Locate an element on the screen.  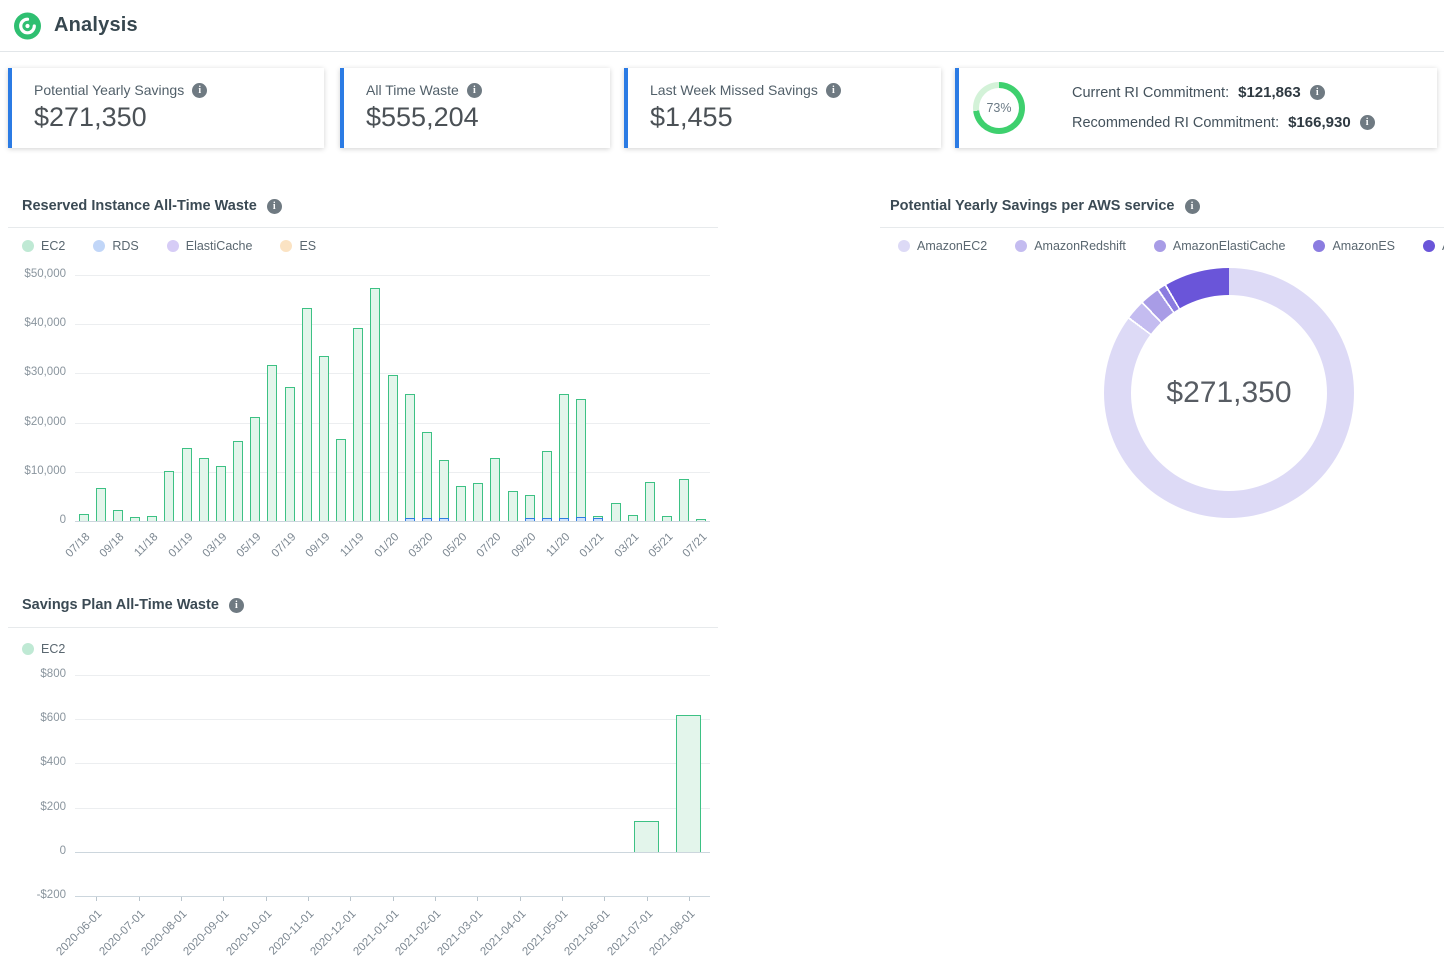
card-value: $555,204 is located at coordinates (422, 117).